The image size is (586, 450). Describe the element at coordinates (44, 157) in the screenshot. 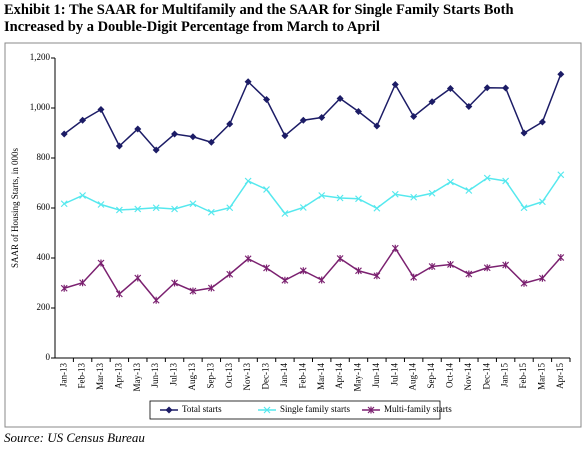

I see `y-tick-label: 800` at that location.